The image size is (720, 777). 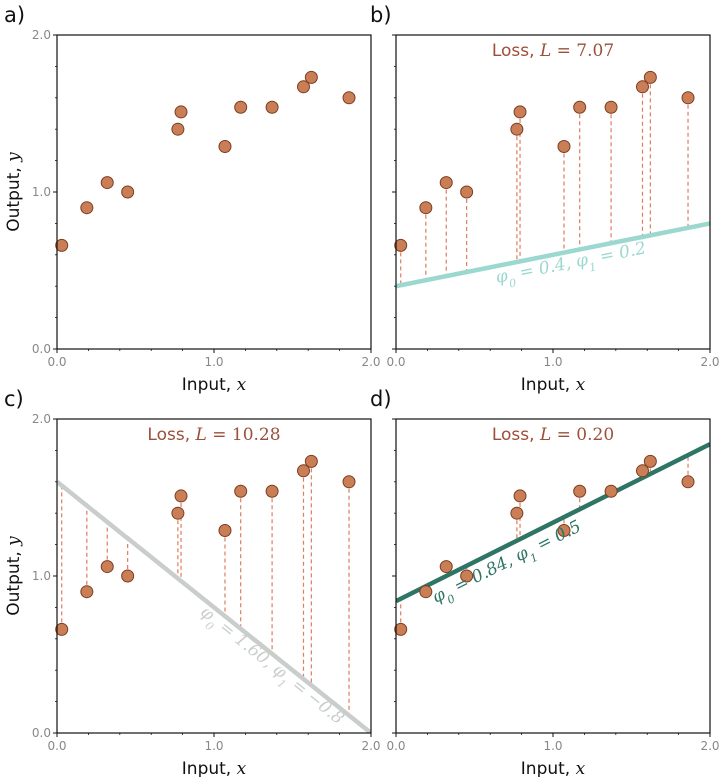 I want to click on panel-letter: b), so click(x=381, y=15).